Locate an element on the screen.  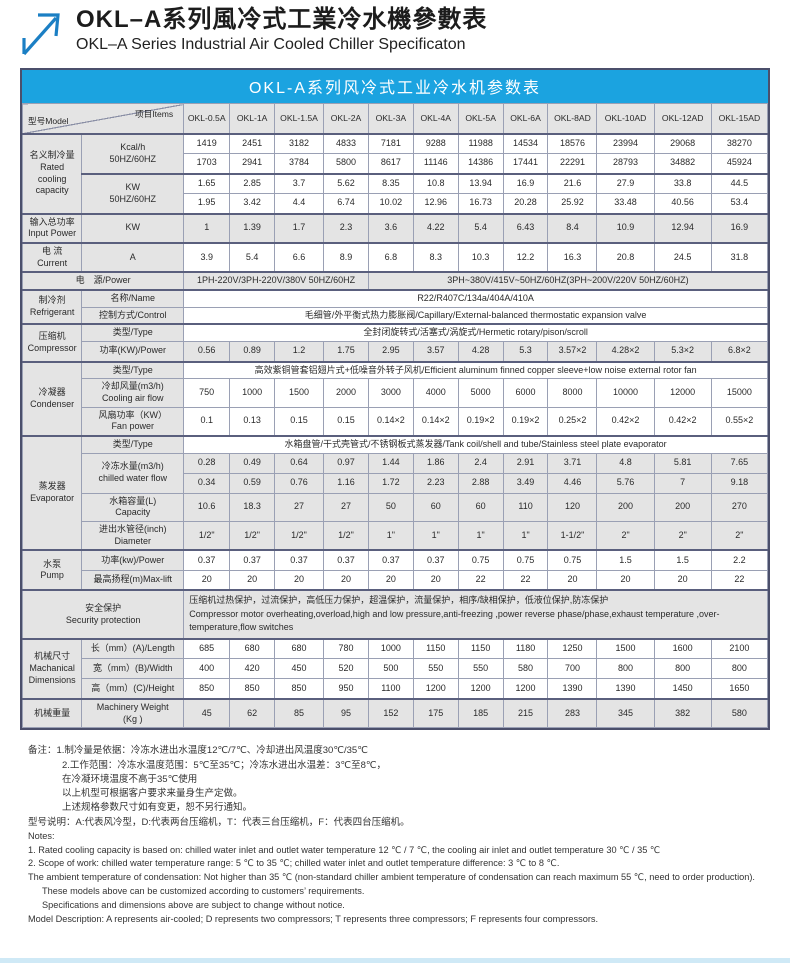
value-cell: 110 is located at coordinates (525, 507).